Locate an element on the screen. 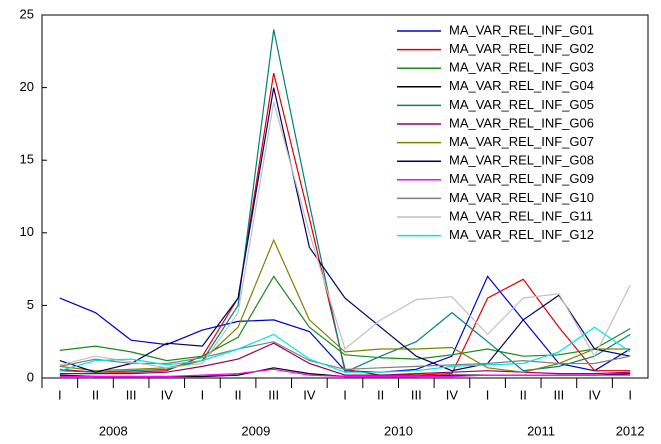 The width and height of the screenshot is (661, 444). legend-label: MA_VAR_REL_INF_G03 is located at coordinates (521, 67).